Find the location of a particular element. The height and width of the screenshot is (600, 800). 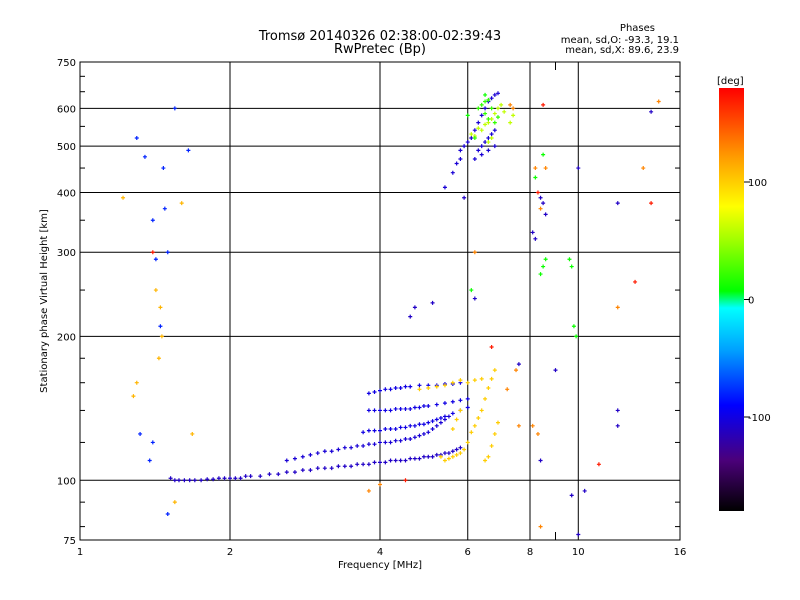

y-tick-label: 100 is located at coordinates (66, 481).